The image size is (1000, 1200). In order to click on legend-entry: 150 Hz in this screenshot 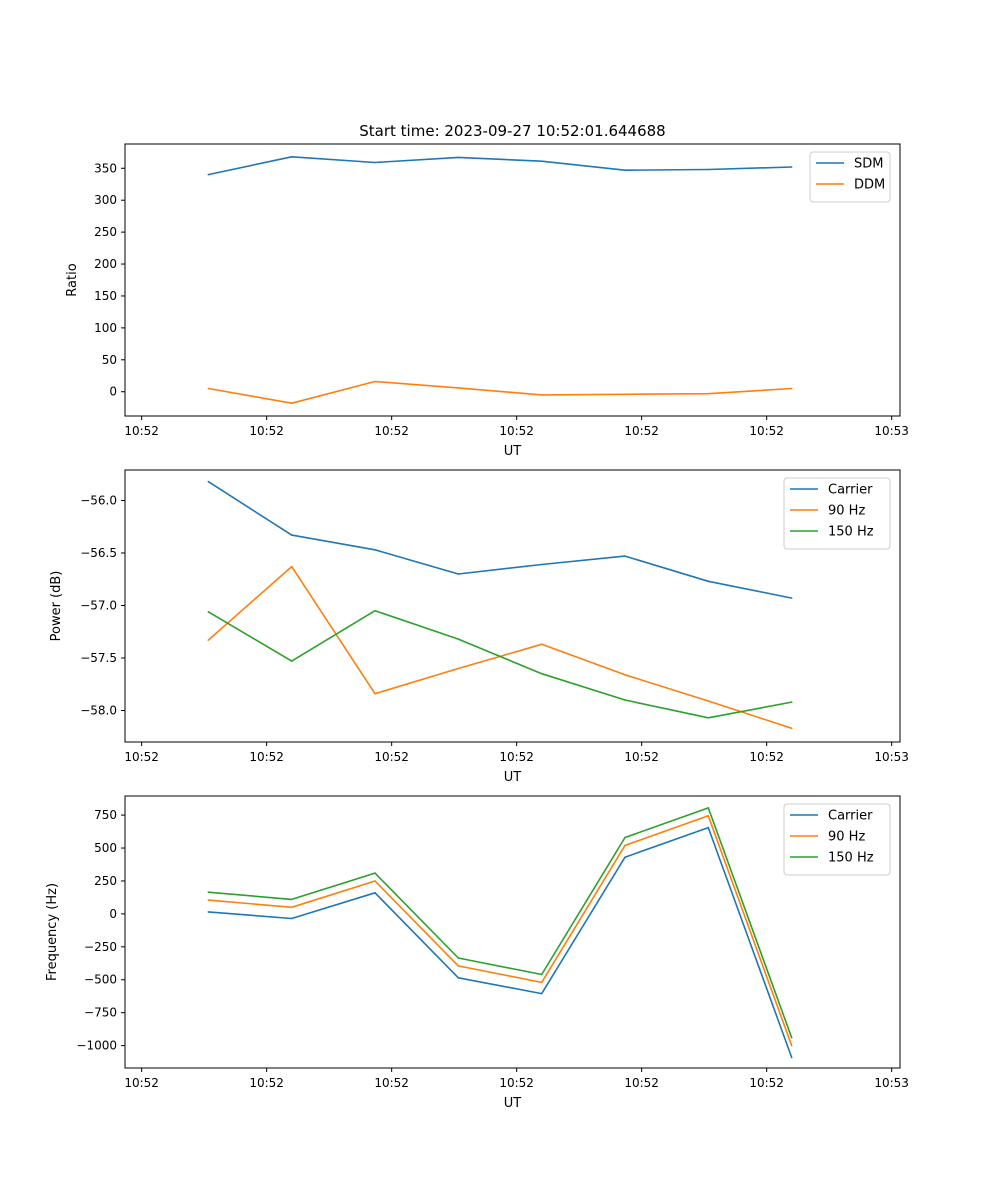, I will do `click(851, 858)`.